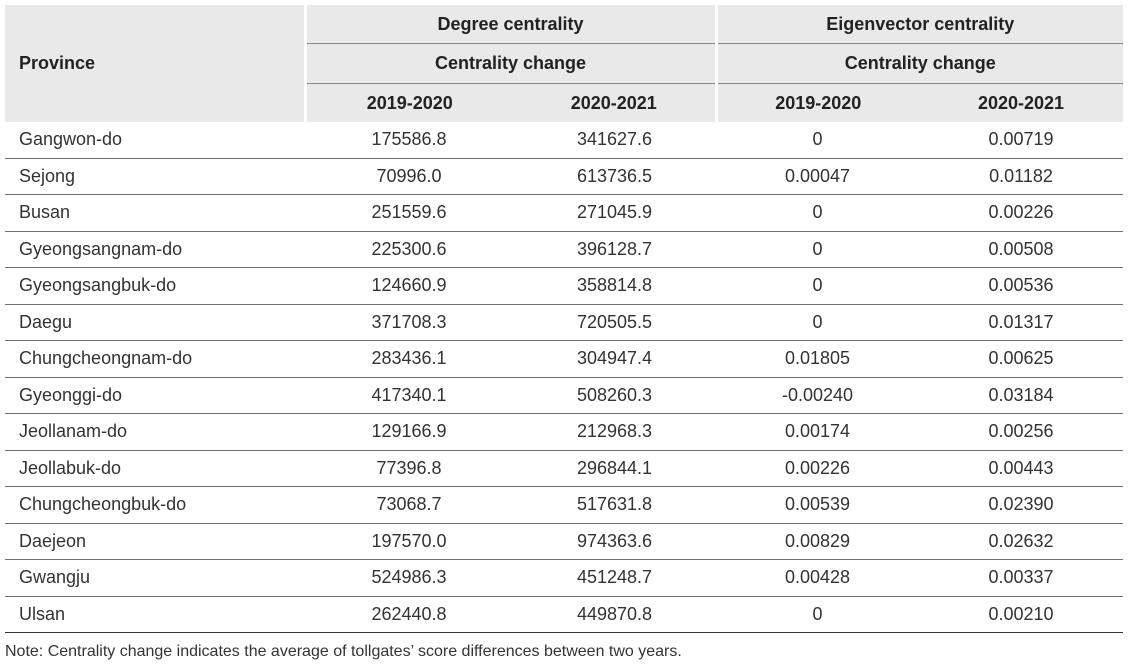 The width and height of the screenshot is (1129, 670). Describe the element at coordinates (409, 395) in the screenshot. I see `degree-2019-2020-cell: 417340.1` at that location.